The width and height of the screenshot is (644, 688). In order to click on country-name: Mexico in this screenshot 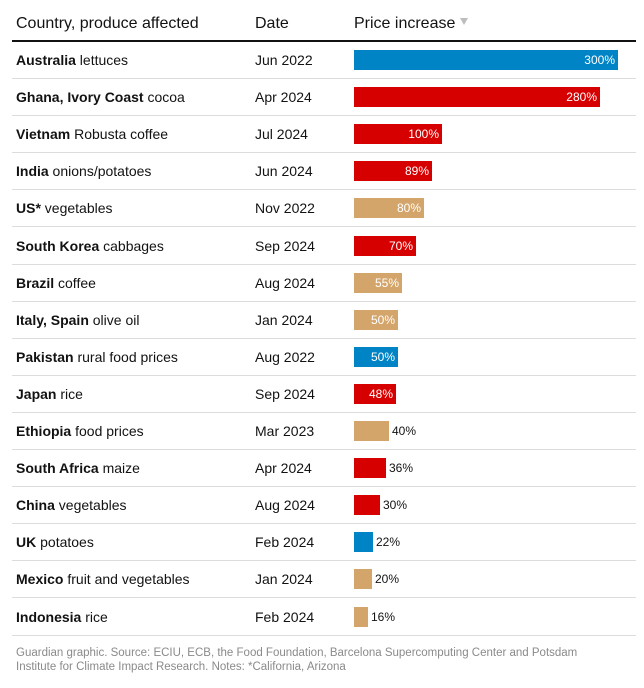, I will do `click(40, 579)`.